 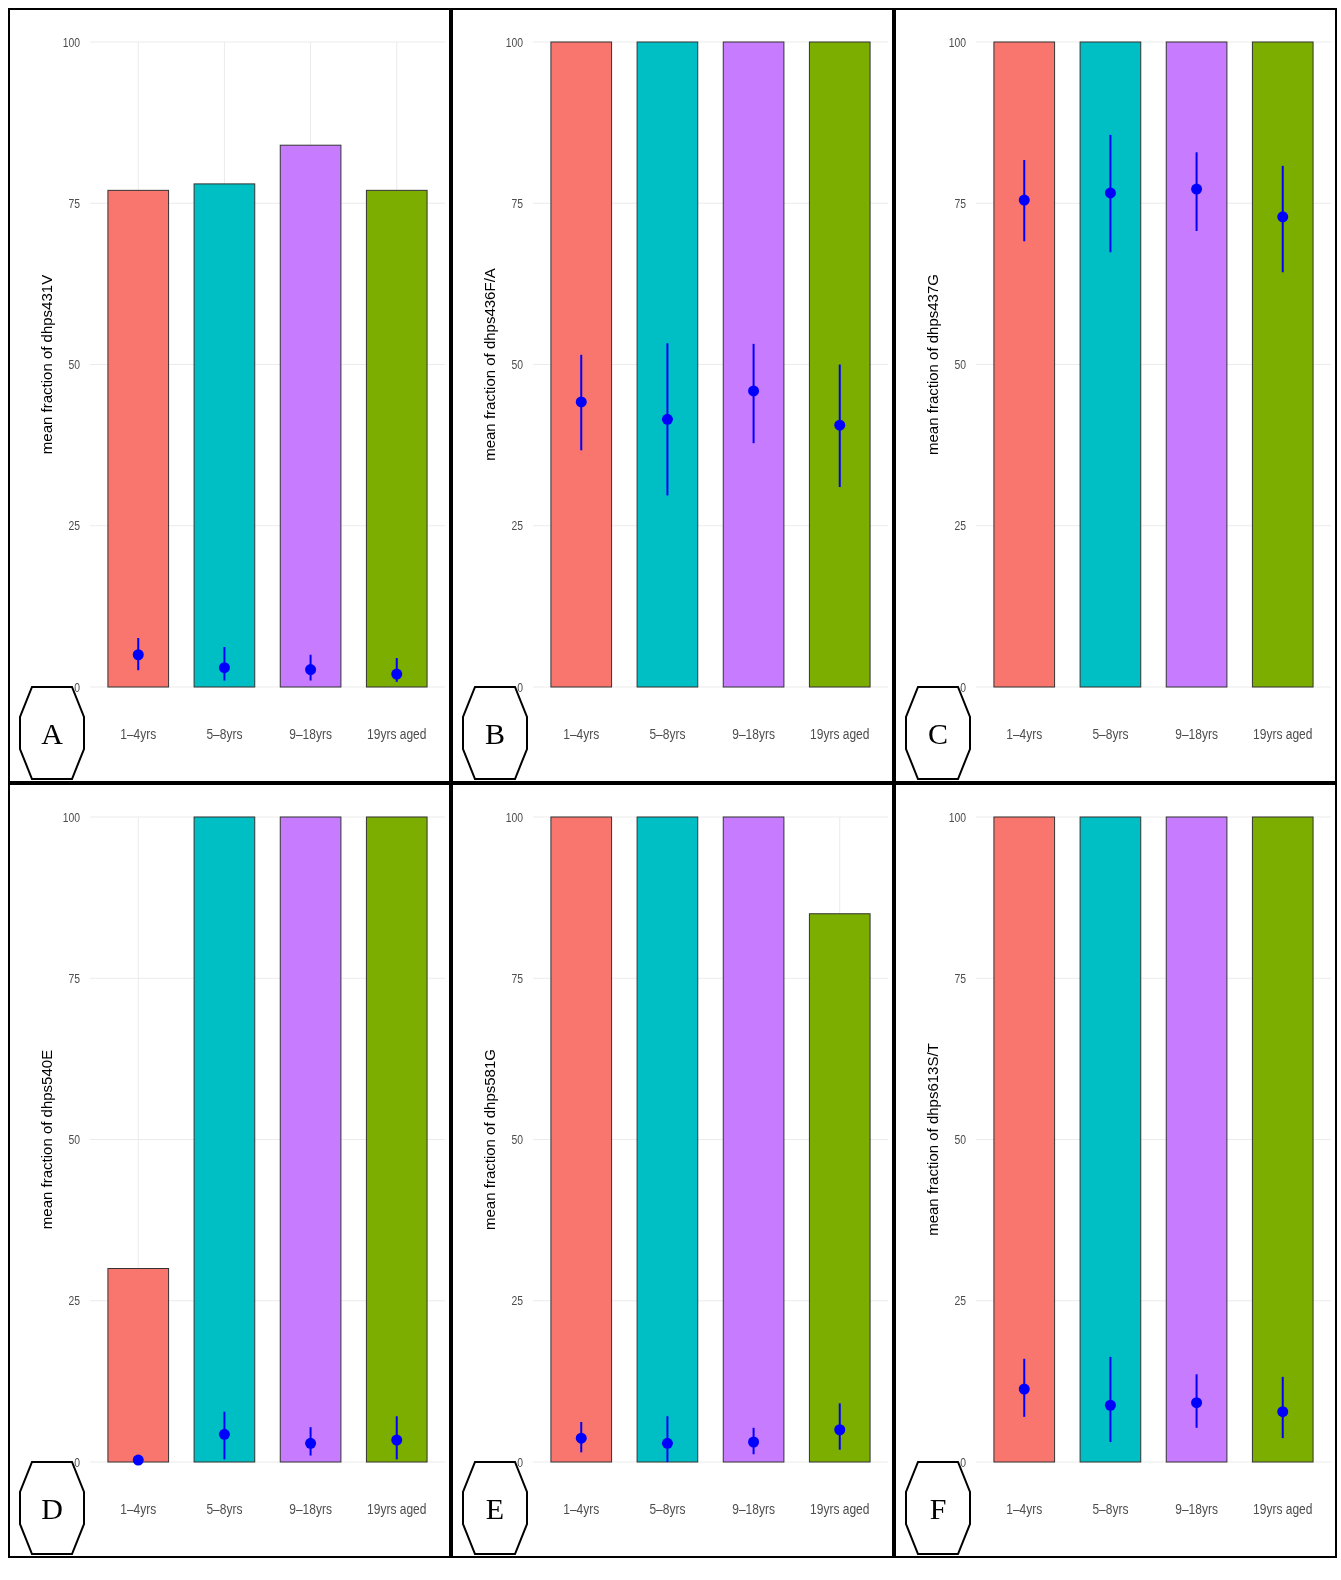 What do you see at coordinates (495, 733) in the screenshot?
I see `text: B` at bounding box center [495, 733].